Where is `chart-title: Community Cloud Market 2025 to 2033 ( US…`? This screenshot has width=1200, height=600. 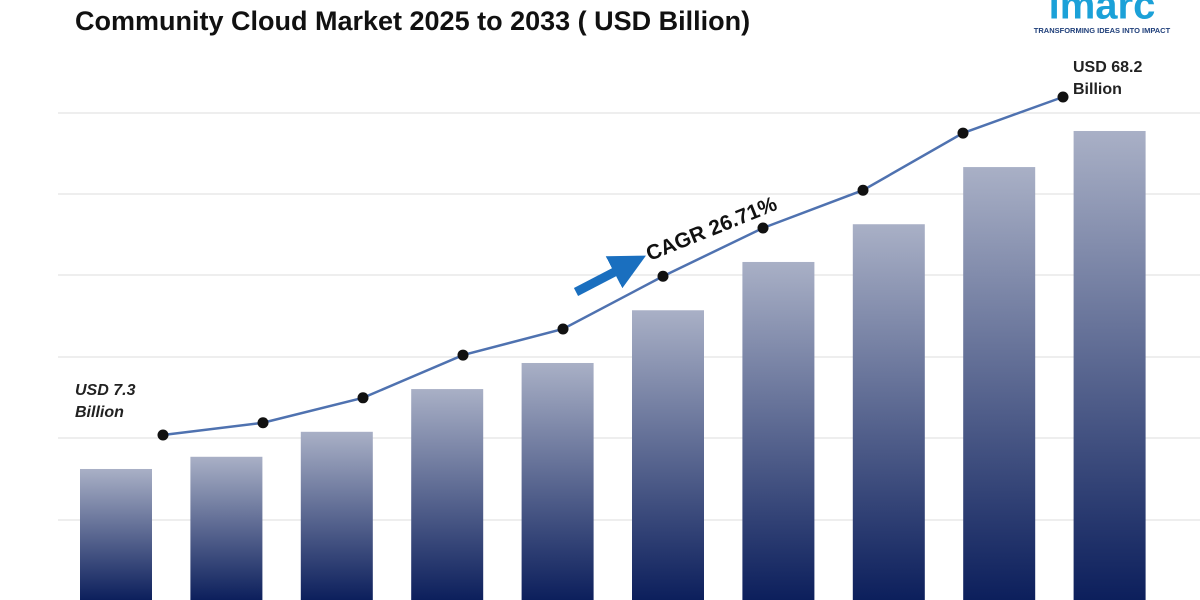 chart-title: Community Cloud Market 2025 to 2033 ( US… is located at coordinates (412, 21).